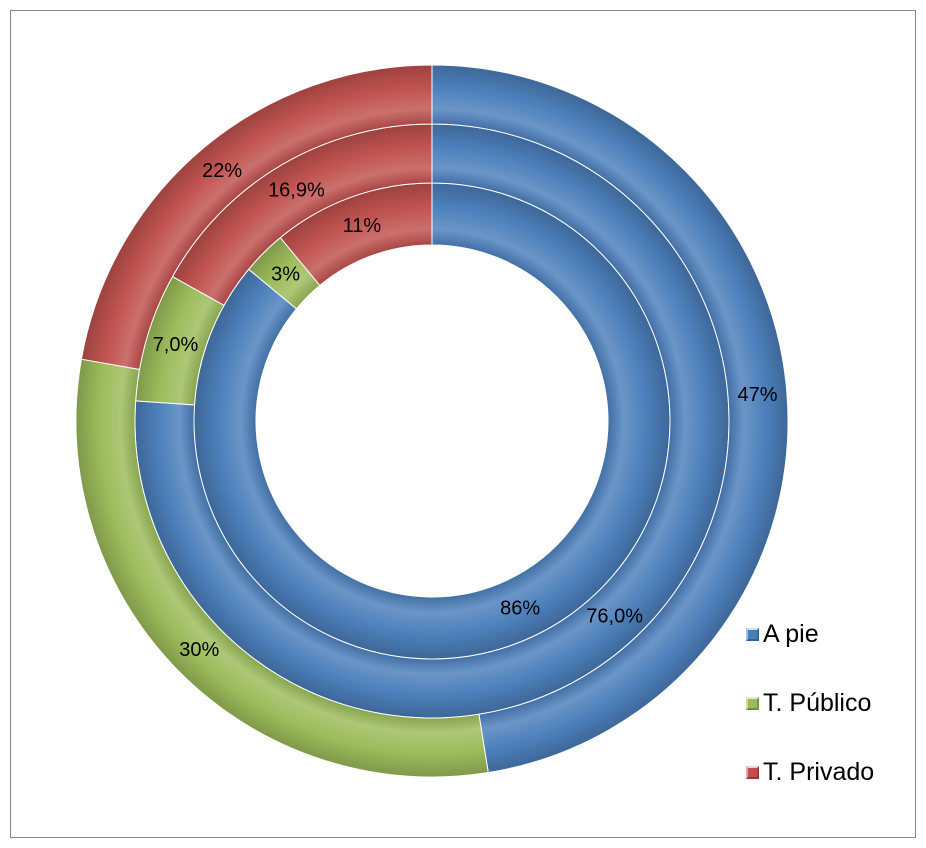  Describe the element at coordinates (285, 275) in the screenshot. I see `label-inner-t-publico: 3%` at that location.